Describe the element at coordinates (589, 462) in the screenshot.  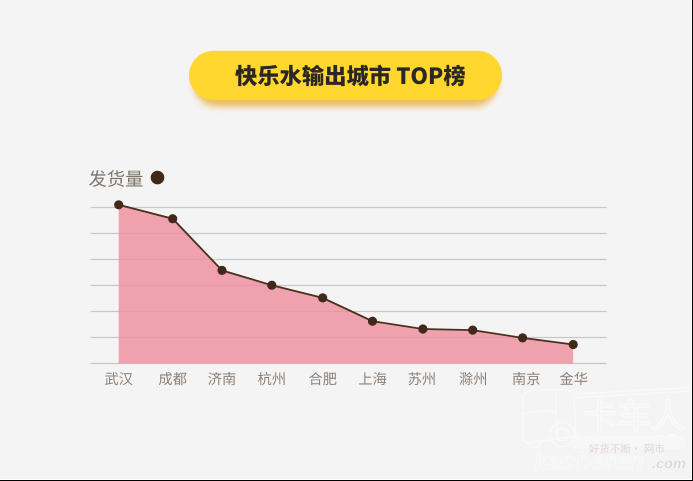
I see `svg-text: kacheren` at that location.